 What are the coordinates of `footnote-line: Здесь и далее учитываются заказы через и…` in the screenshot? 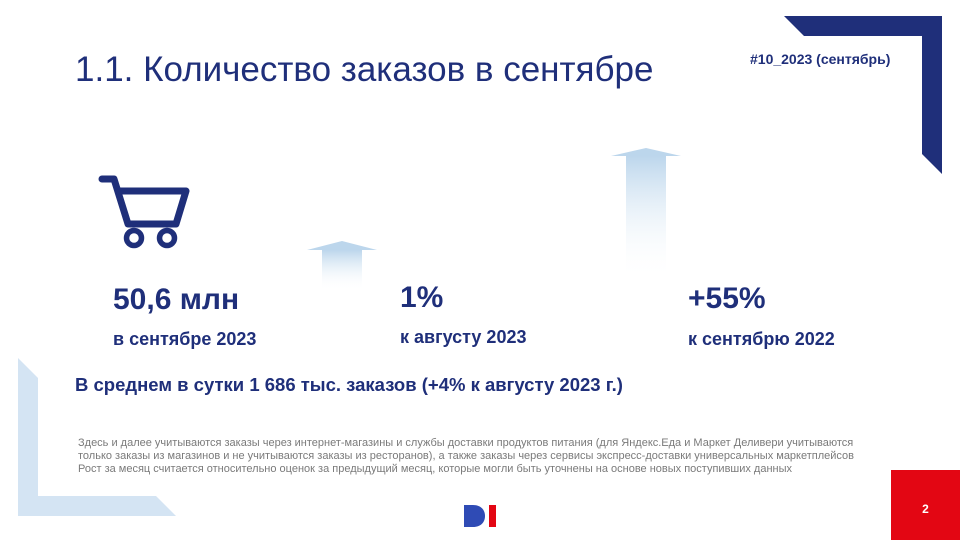 It's located at (466, 449).